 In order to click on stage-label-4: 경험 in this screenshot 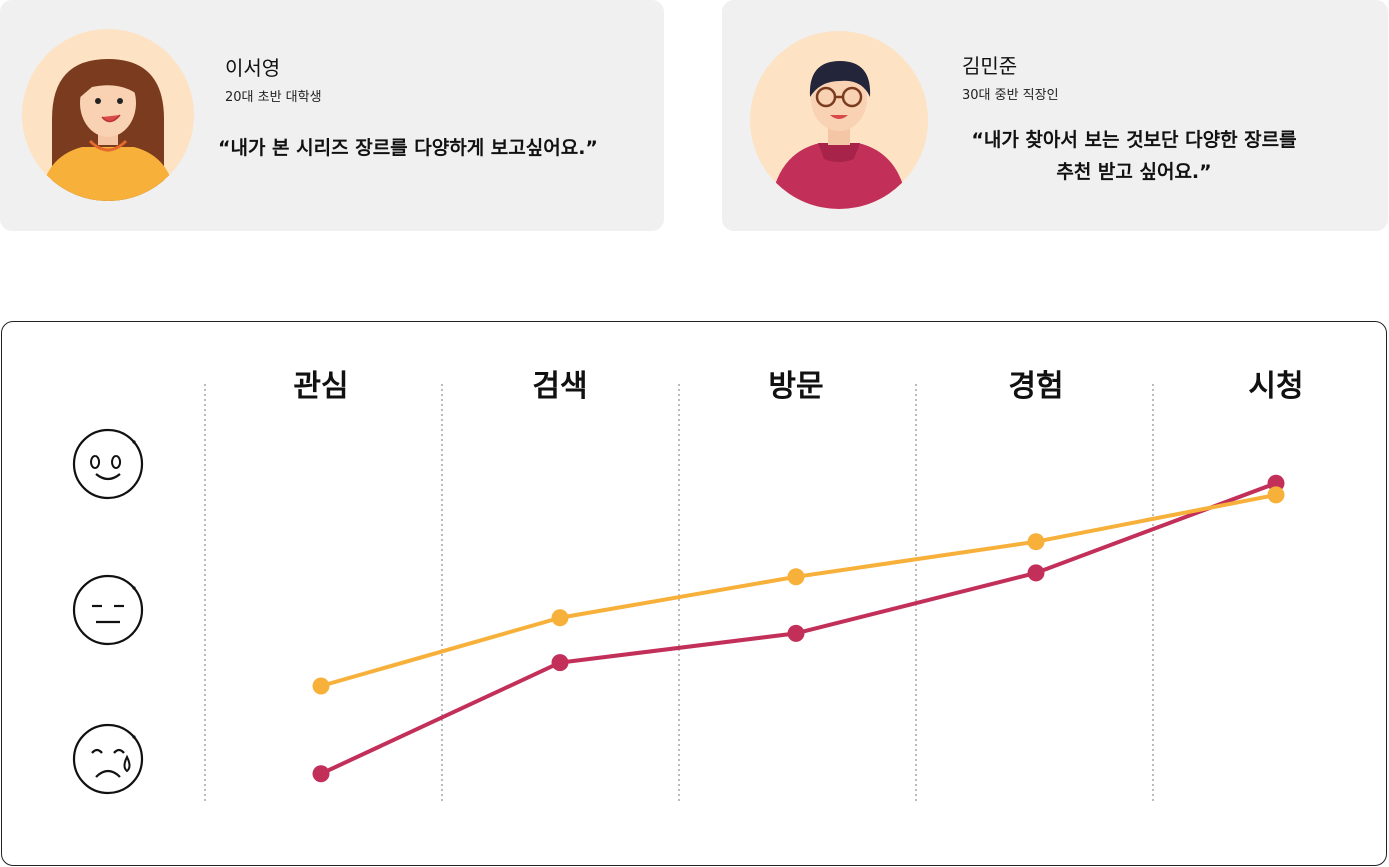, I will do `click(1035, 386)`.